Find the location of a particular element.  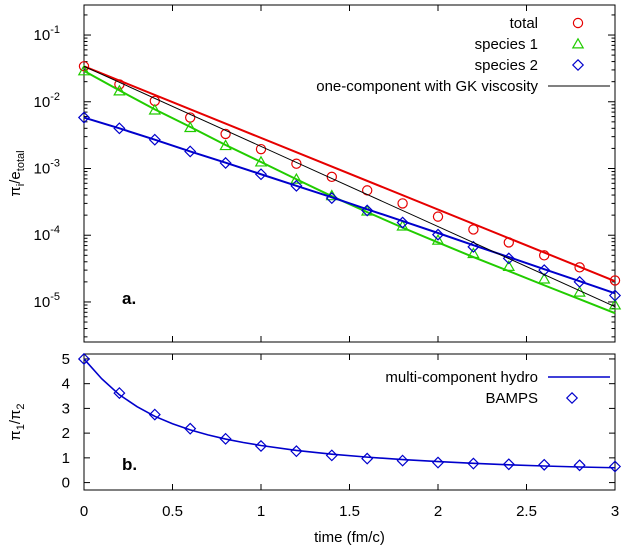

y-tick-label: 10⁻¹ is located at coordinates (47, 34).